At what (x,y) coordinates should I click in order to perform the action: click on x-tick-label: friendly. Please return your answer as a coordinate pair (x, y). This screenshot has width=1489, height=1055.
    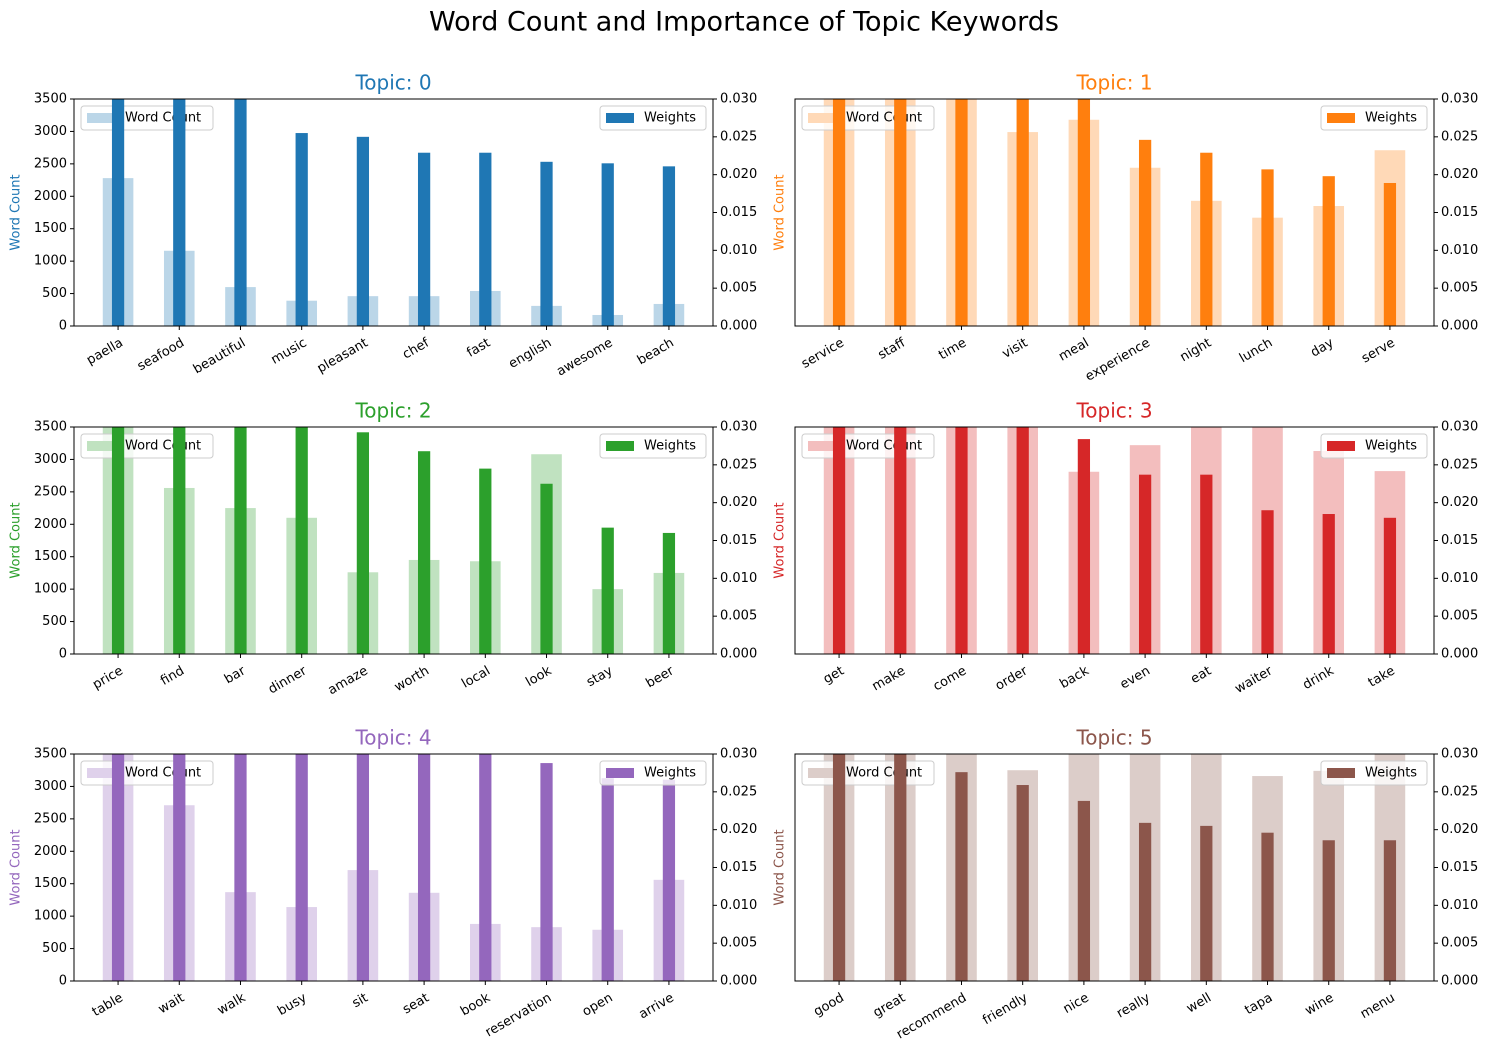
    Looking at the image, I should click on (1005, 1009).